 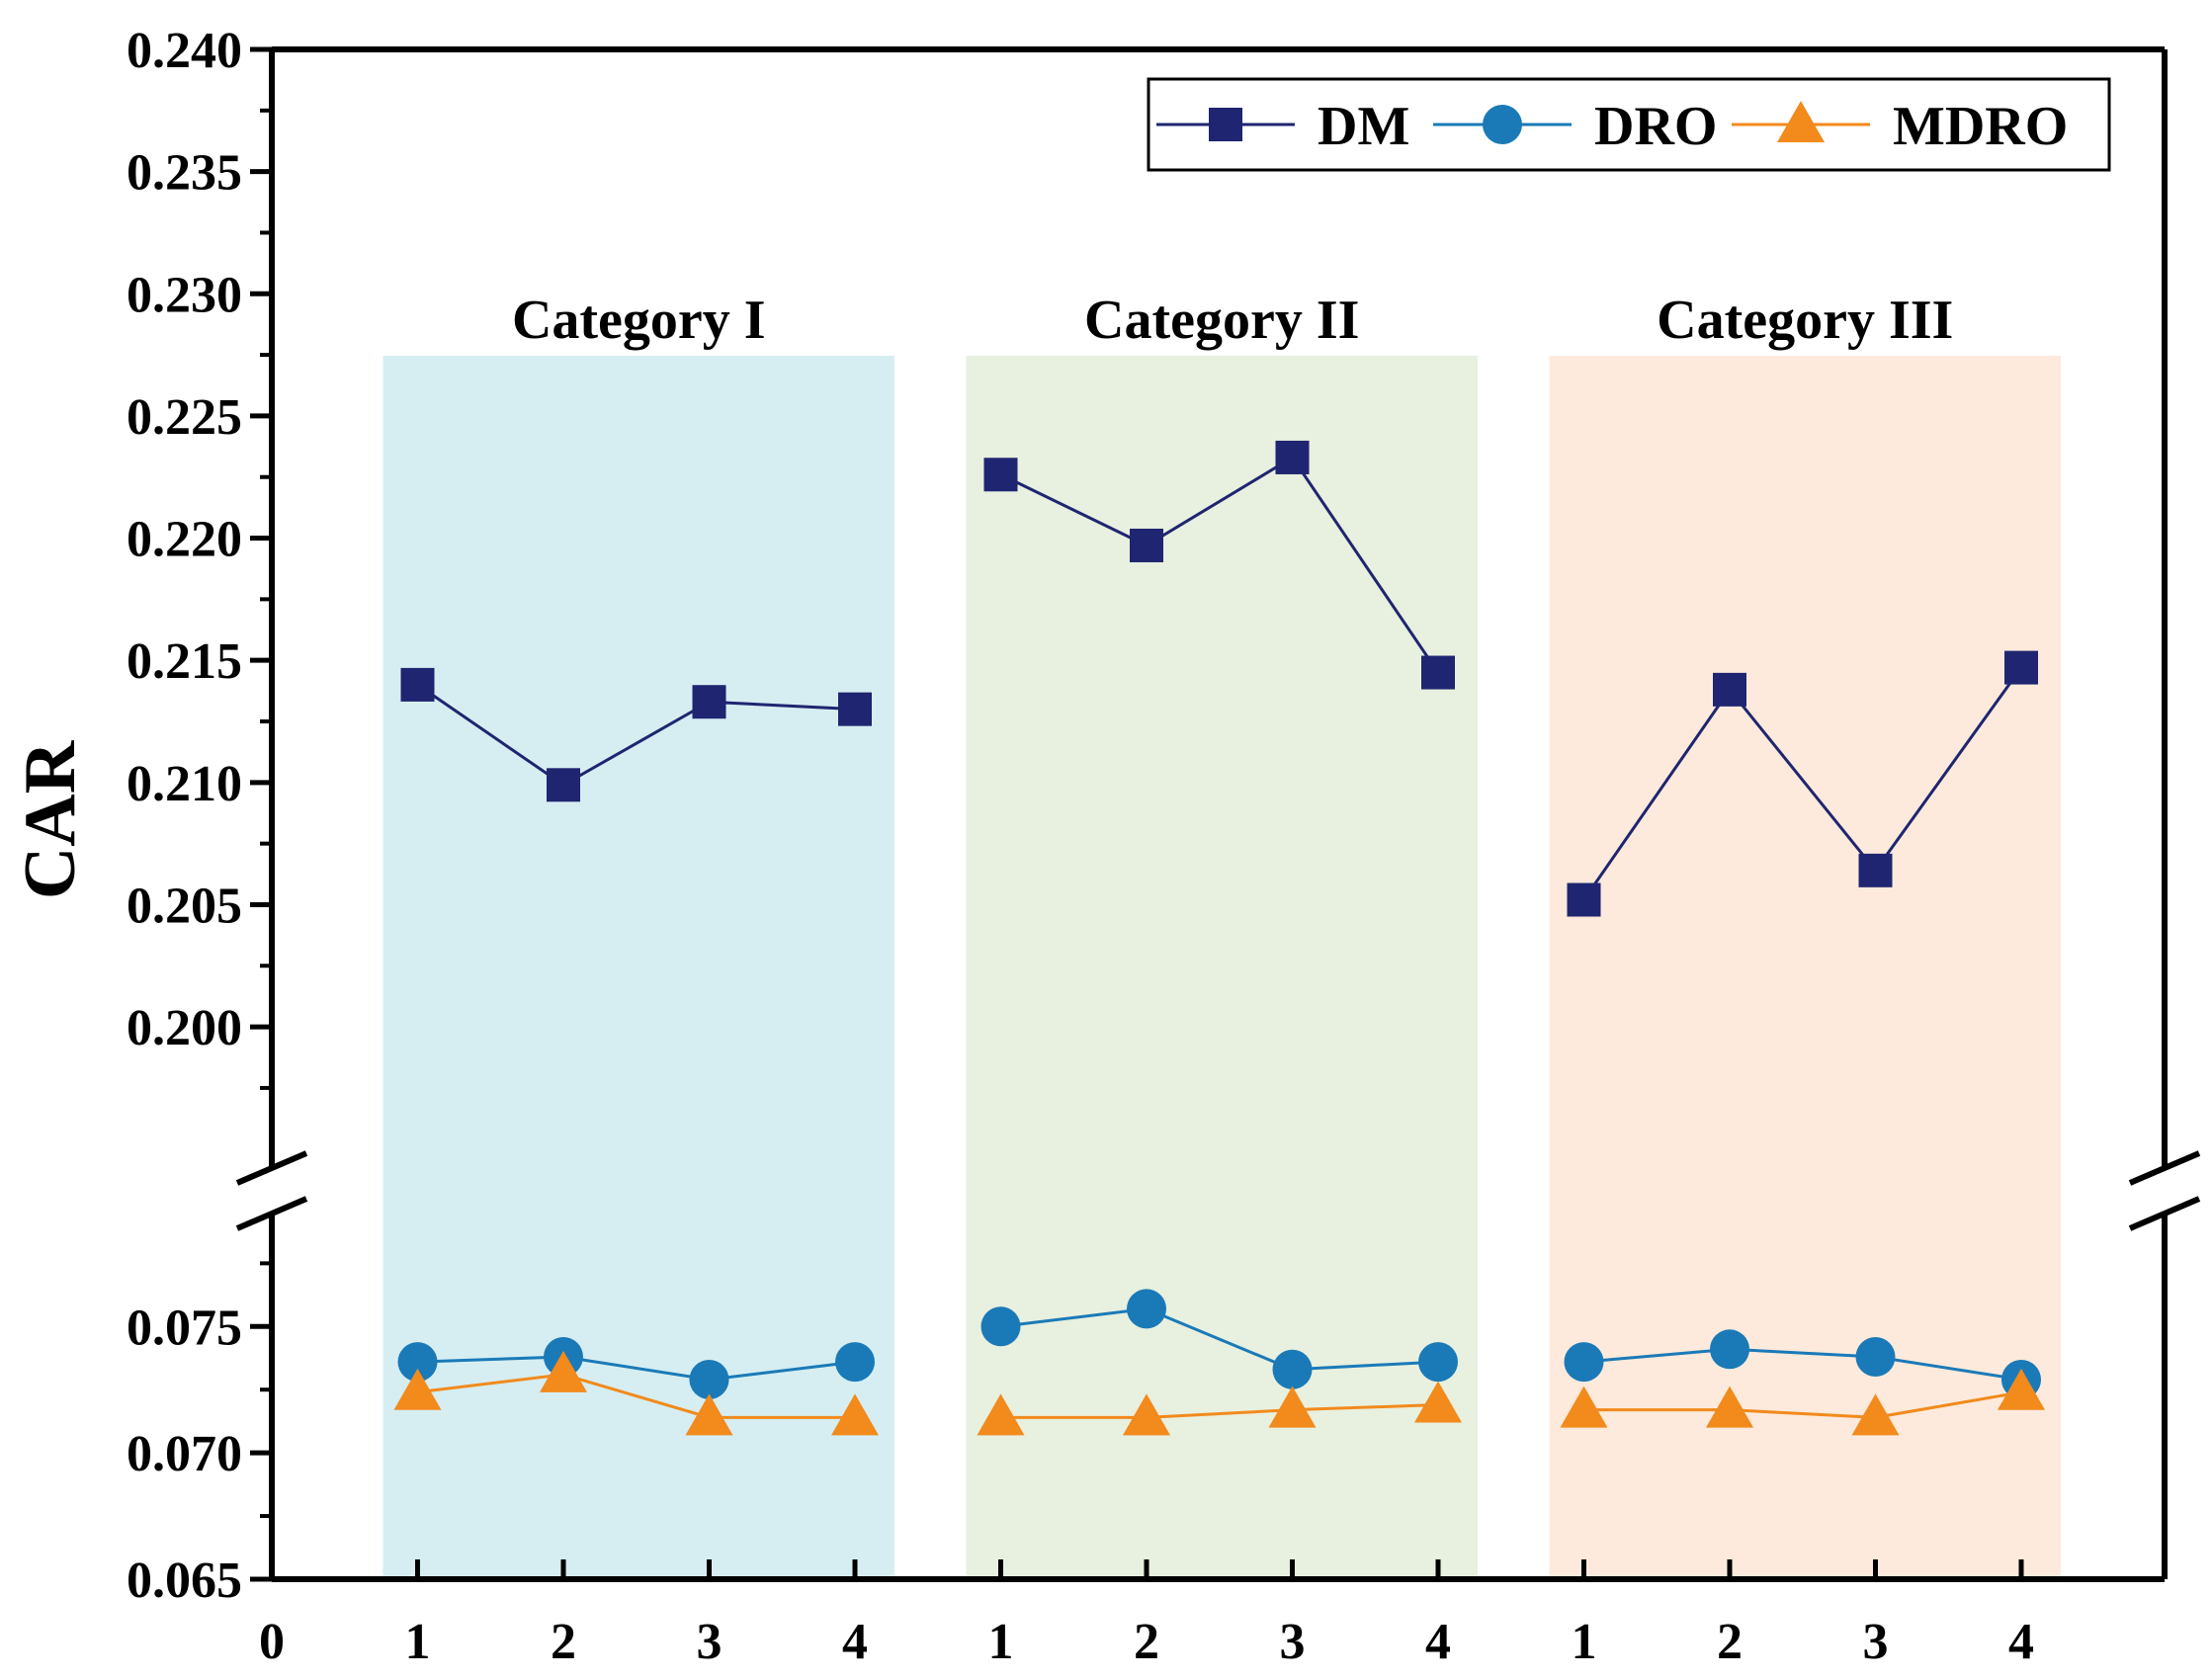 What do you see at coordinates (639, 320) in the screenshot?
I see `category-label-1: Category I` at bounding box center [639, 320].